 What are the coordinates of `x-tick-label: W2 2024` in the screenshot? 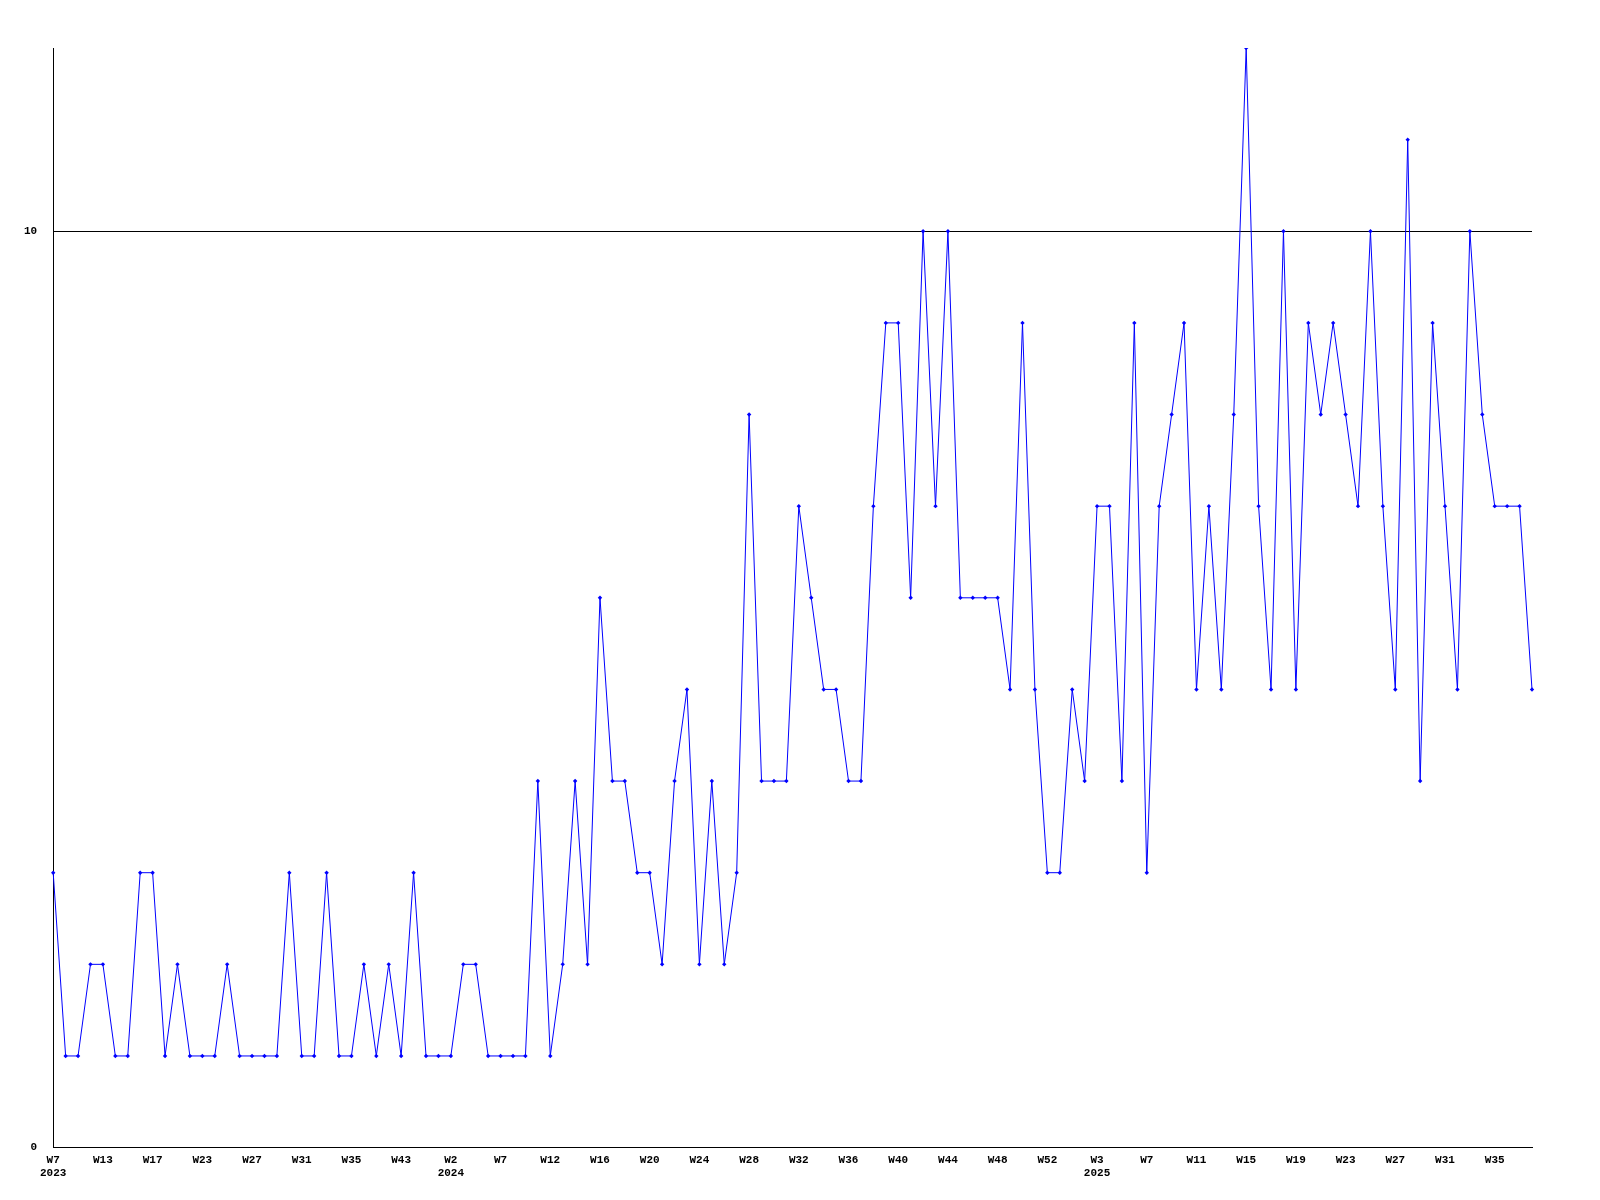 It's located at (451, 1166).